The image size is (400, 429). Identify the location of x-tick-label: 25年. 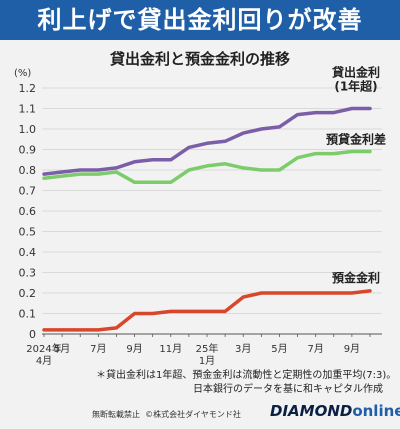
(207, 348).